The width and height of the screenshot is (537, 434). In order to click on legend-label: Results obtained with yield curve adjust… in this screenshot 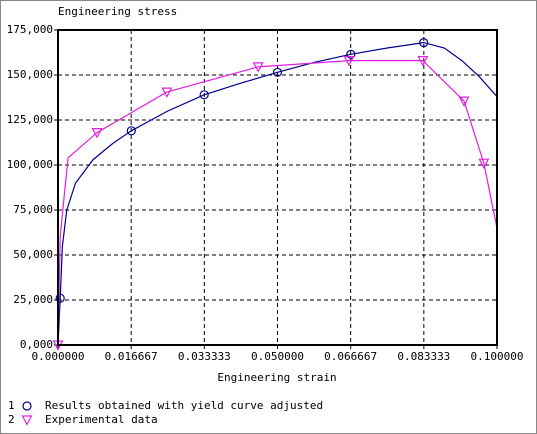, I will do `click(184, 405)`.